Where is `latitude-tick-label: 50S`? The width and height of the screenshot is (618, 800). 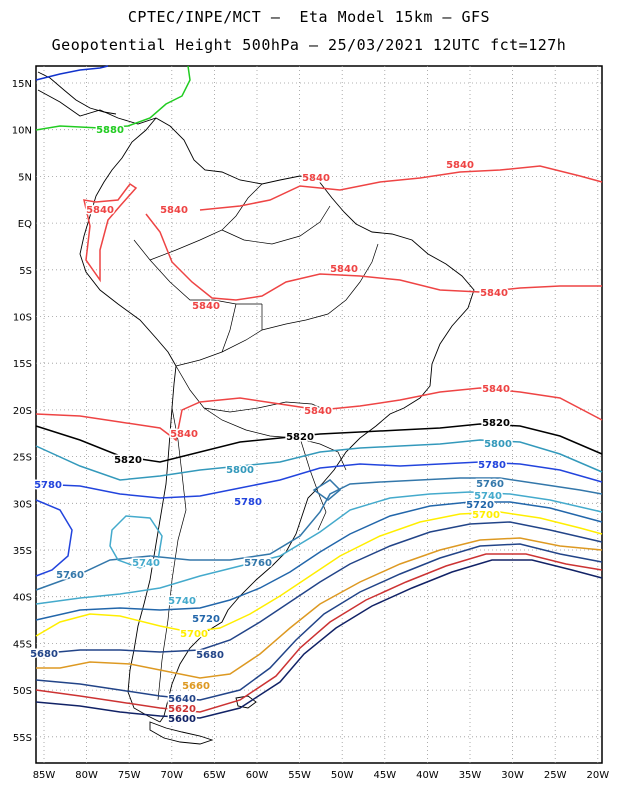
latitude-tick-label: 50S is located at coordinates (22, 691).